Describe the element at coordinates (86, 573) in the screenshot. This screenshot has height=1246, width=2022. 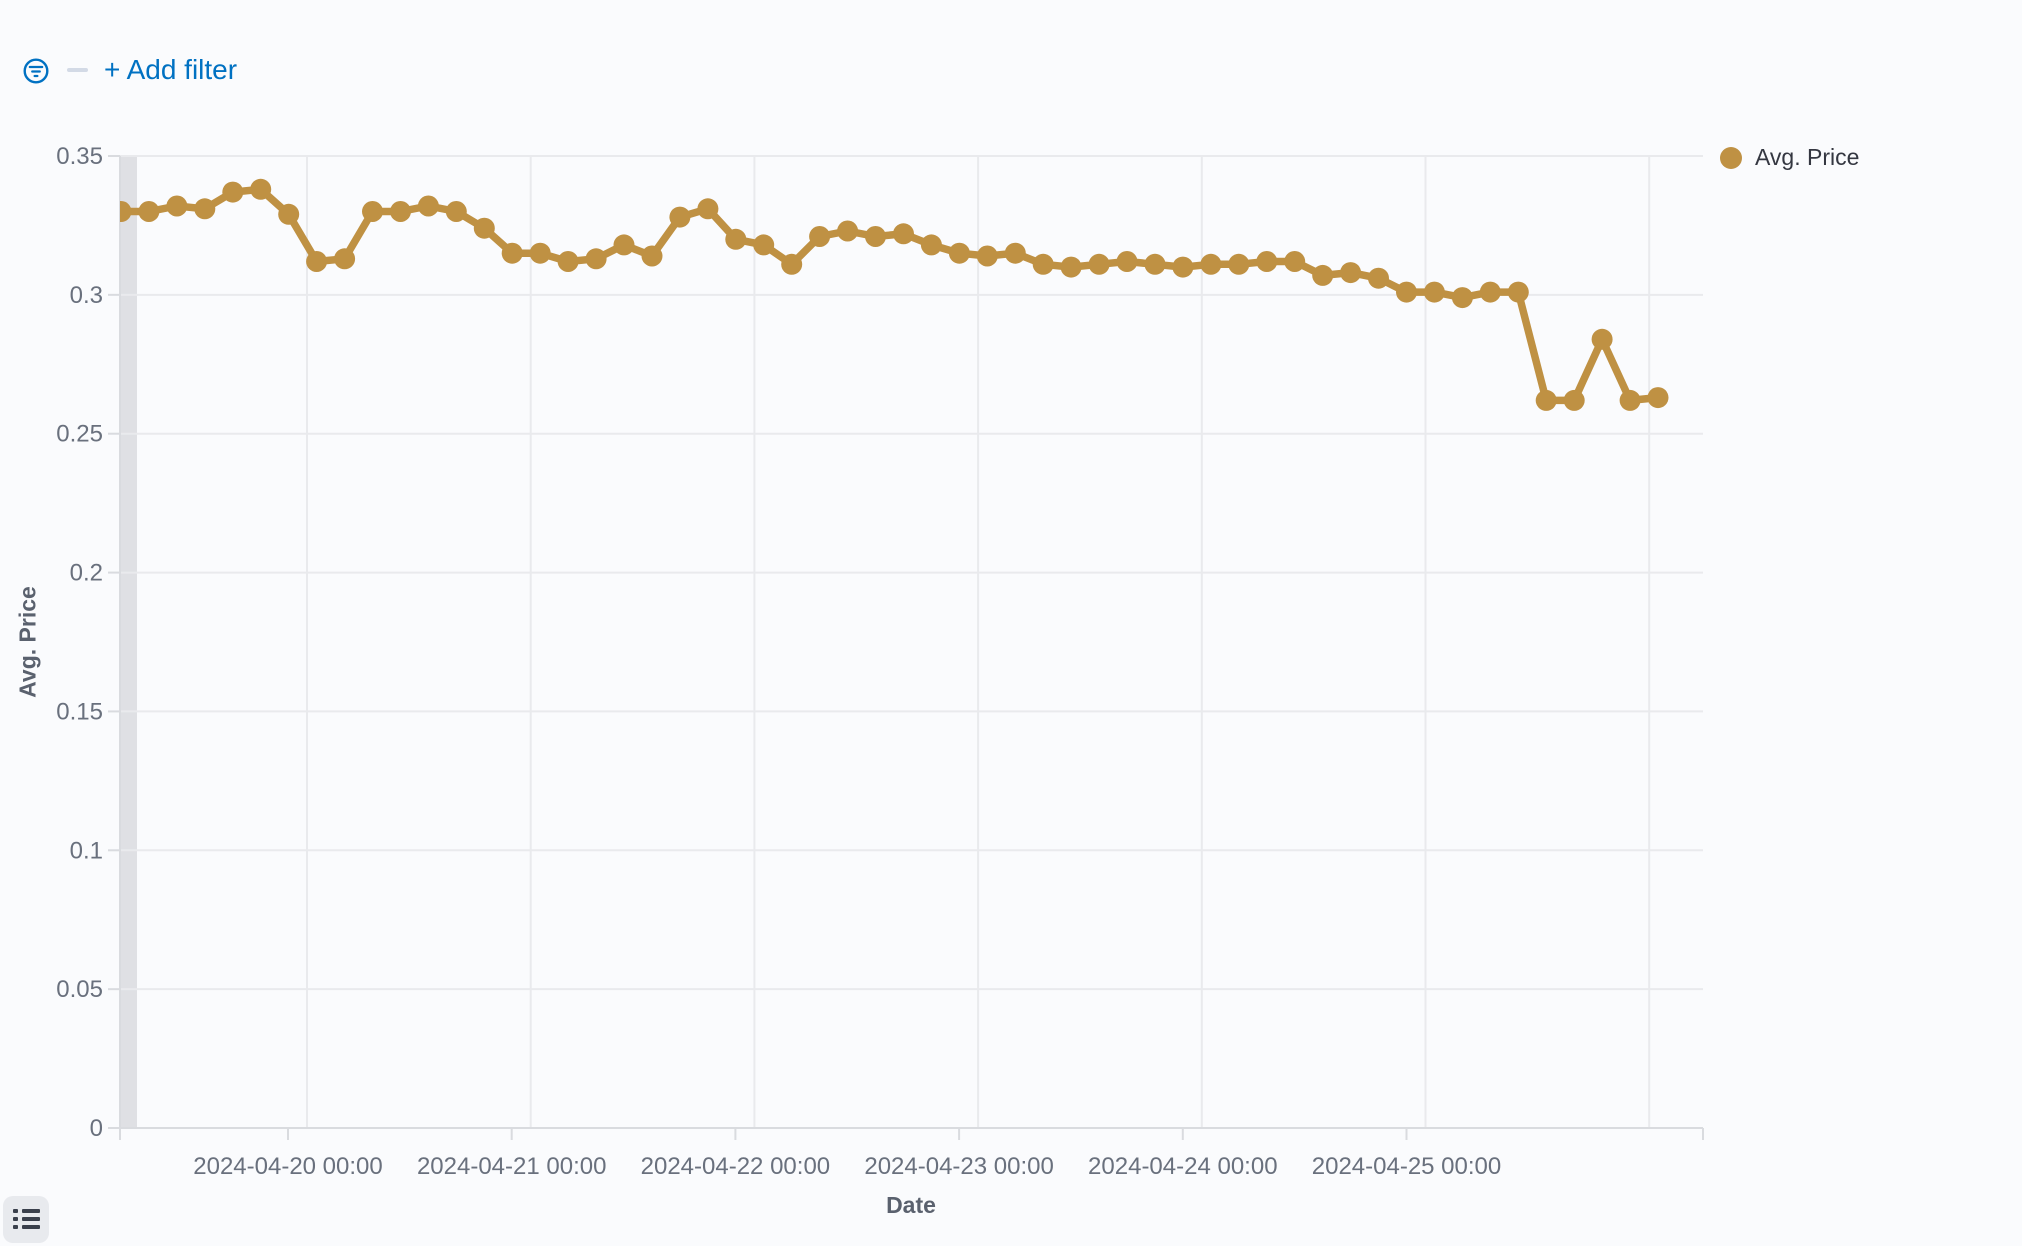
I see `y-tick-label: 0.2` at that location.